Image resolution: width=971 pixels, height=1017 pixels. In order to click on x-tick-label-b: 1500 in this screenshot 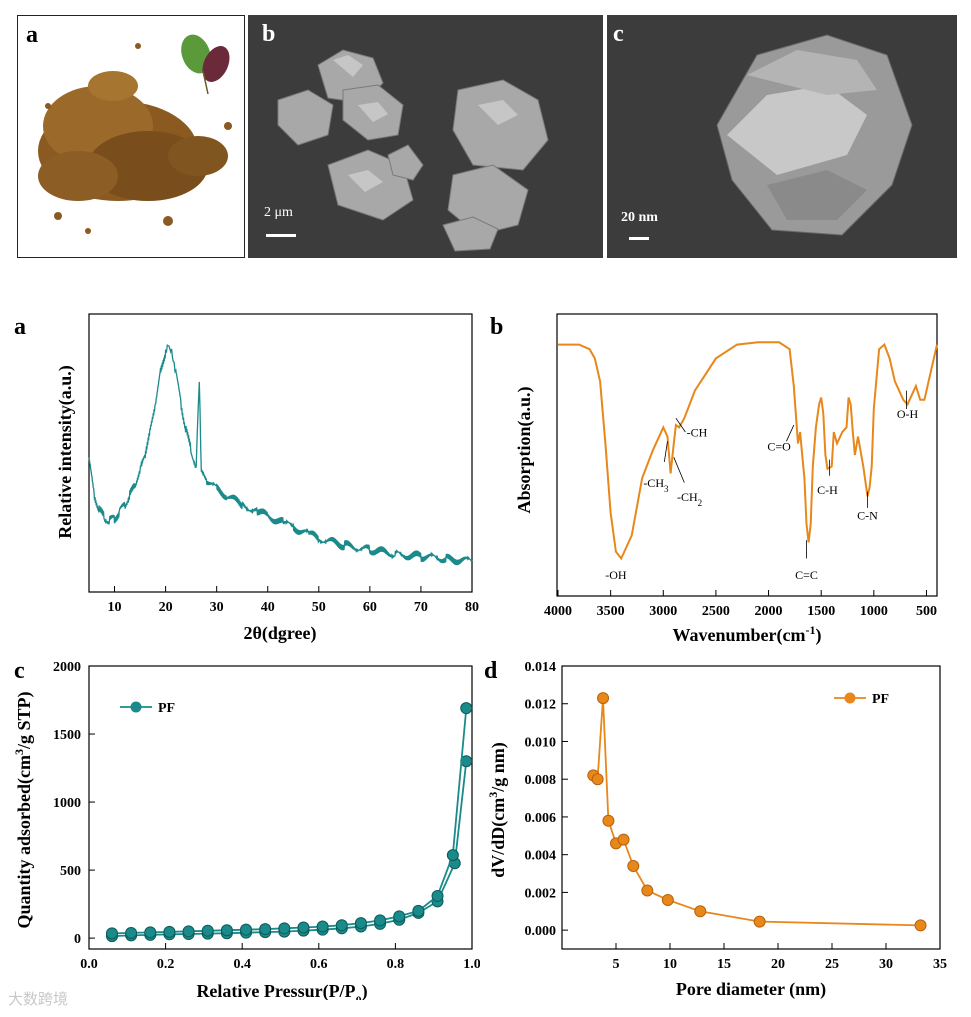, I will do `click(821, 611)`.